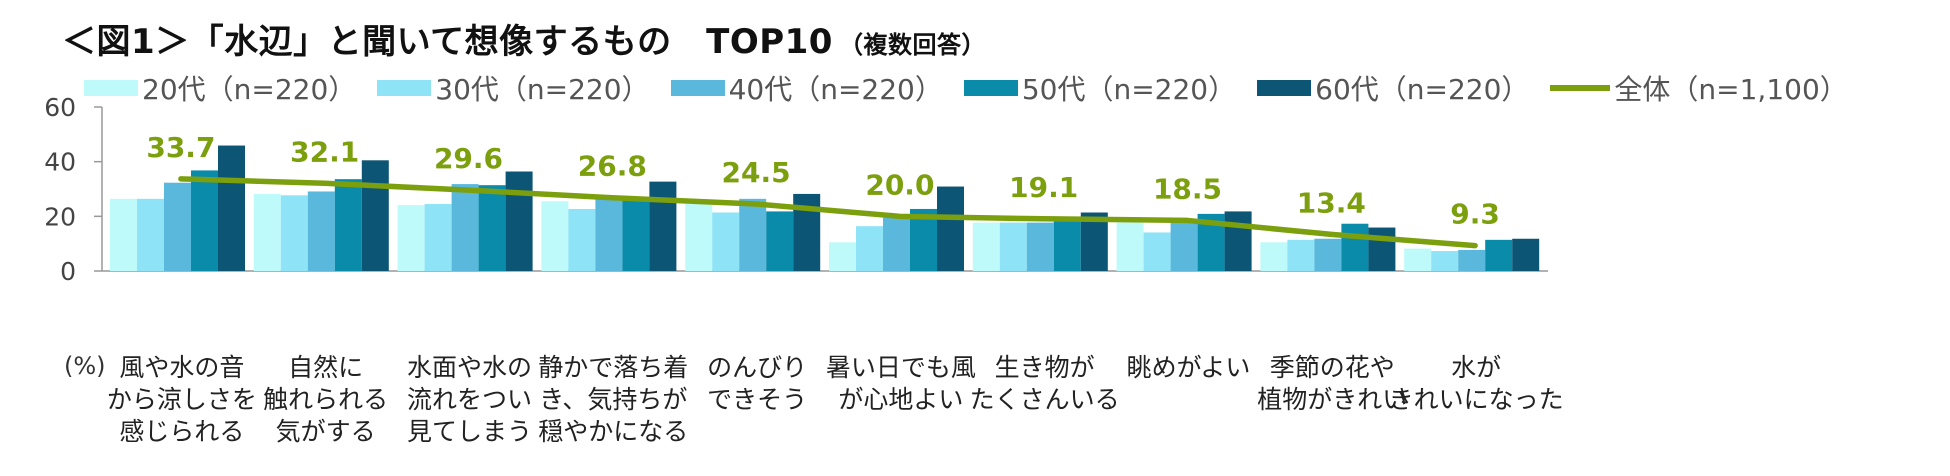 This screenshot has width=1950, height=476. I want to click on data-label: 24.5, so click(756, 172).